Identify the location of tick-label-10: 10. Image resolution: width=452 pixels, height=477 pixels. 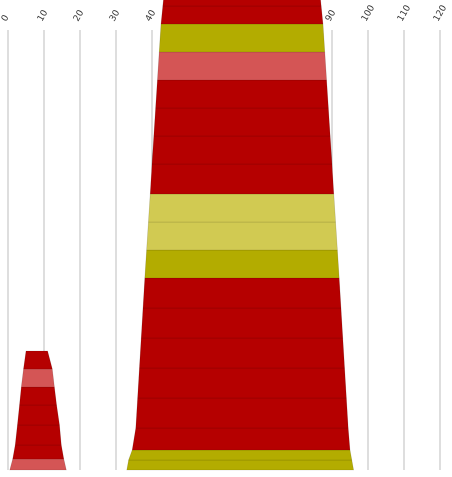
(43, 15).